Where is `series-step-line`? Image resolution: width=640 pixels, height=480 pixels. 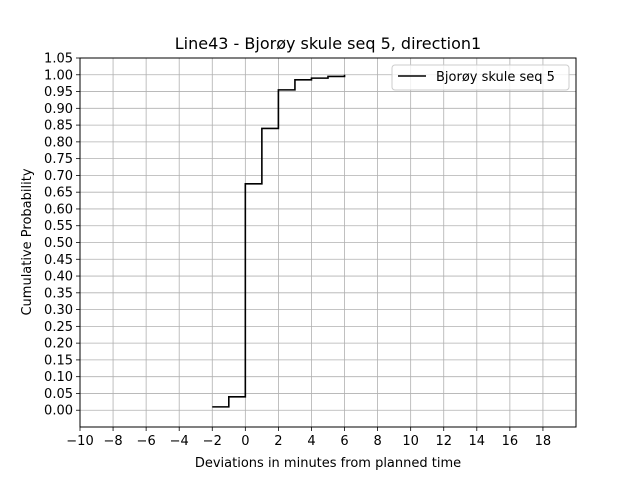 series-step-line is located at coordinates (279, 241).